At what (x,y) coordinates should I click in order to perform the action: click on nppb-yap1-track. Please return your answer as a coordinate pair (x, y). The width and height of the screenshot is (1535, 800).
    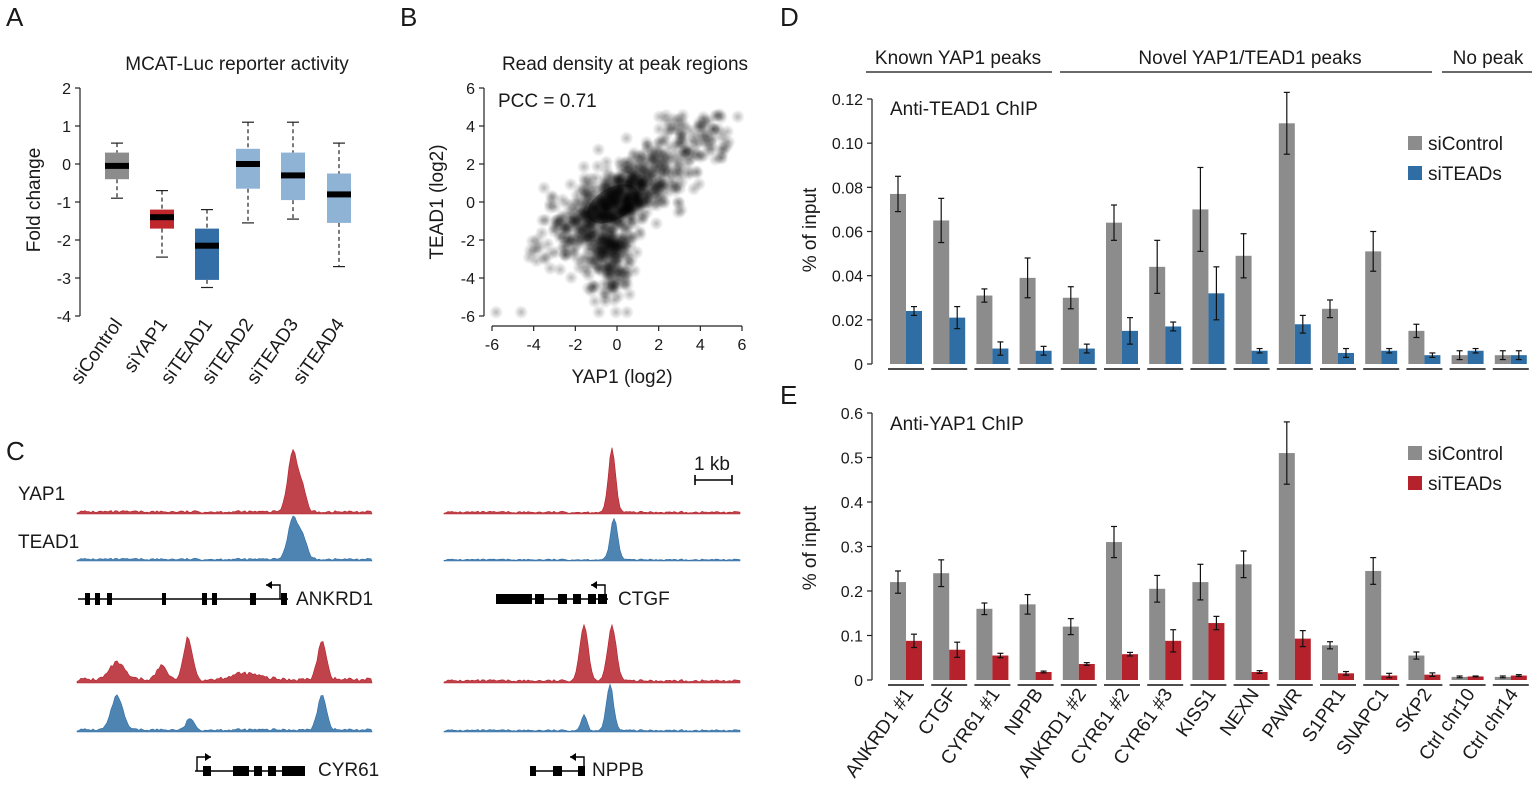
    Looking at the image, I should click on (592, 653).